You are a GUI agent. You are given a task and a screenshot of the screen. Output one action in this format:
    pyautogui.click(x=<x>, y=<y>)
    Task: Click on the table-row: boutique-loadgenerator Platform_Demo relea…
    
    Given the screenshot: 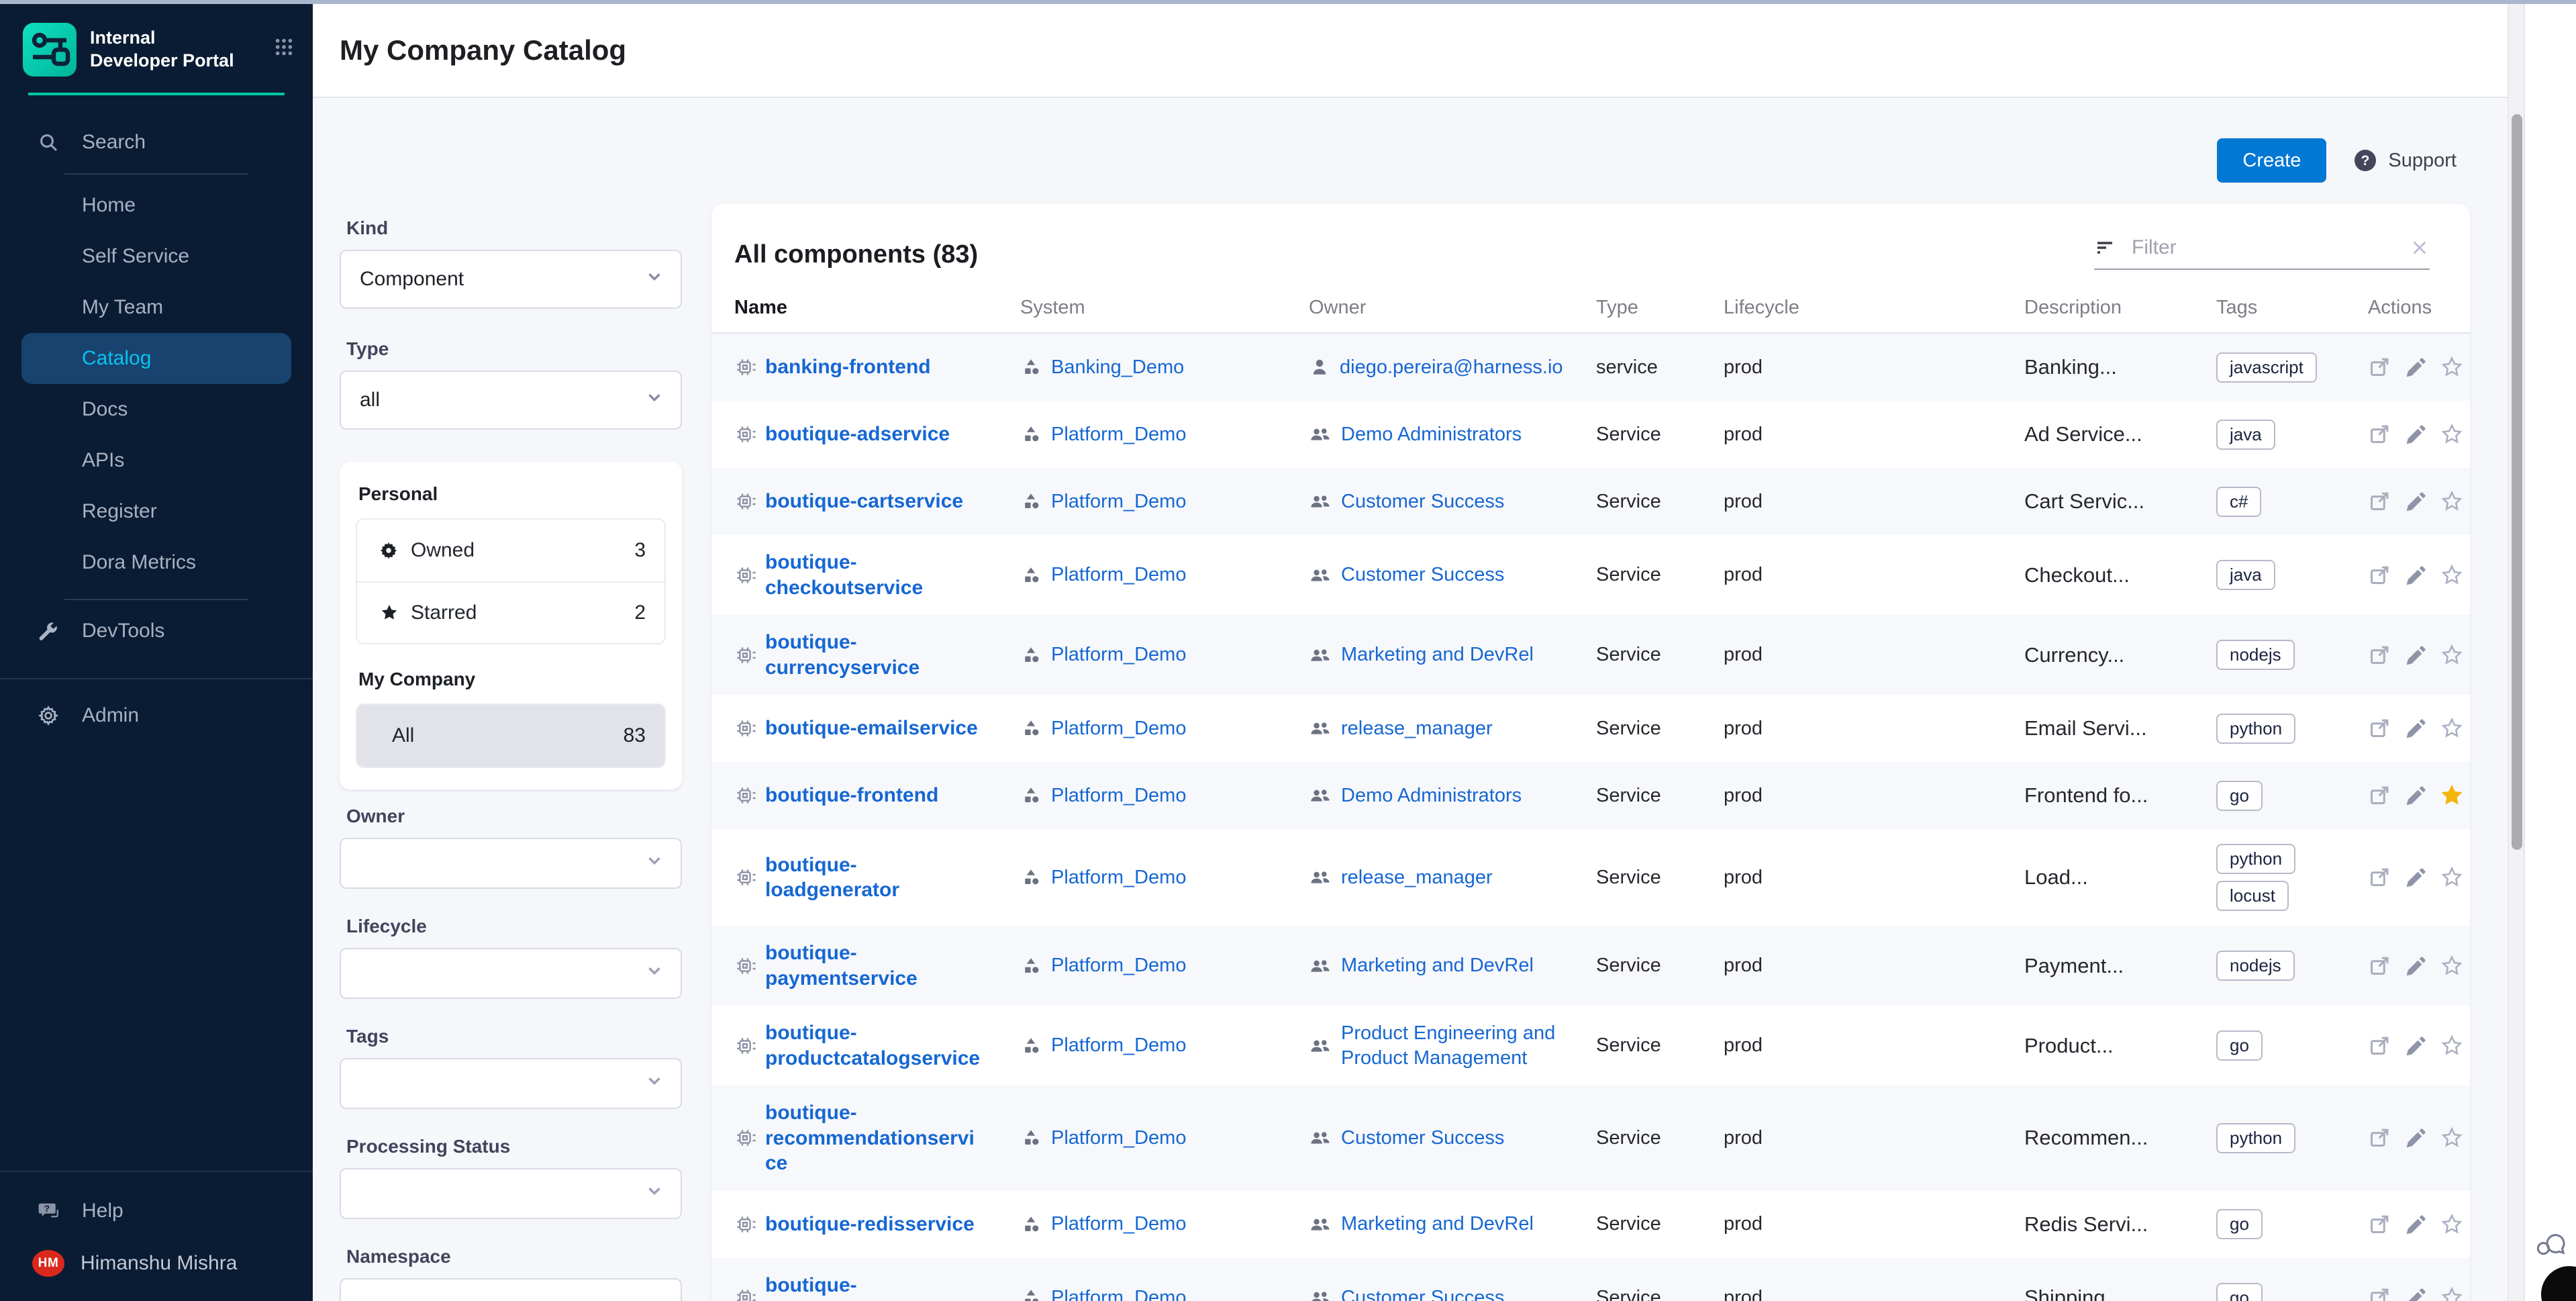 What is the action you would take?
    pyautogui.click(x=1590, y=878)
    